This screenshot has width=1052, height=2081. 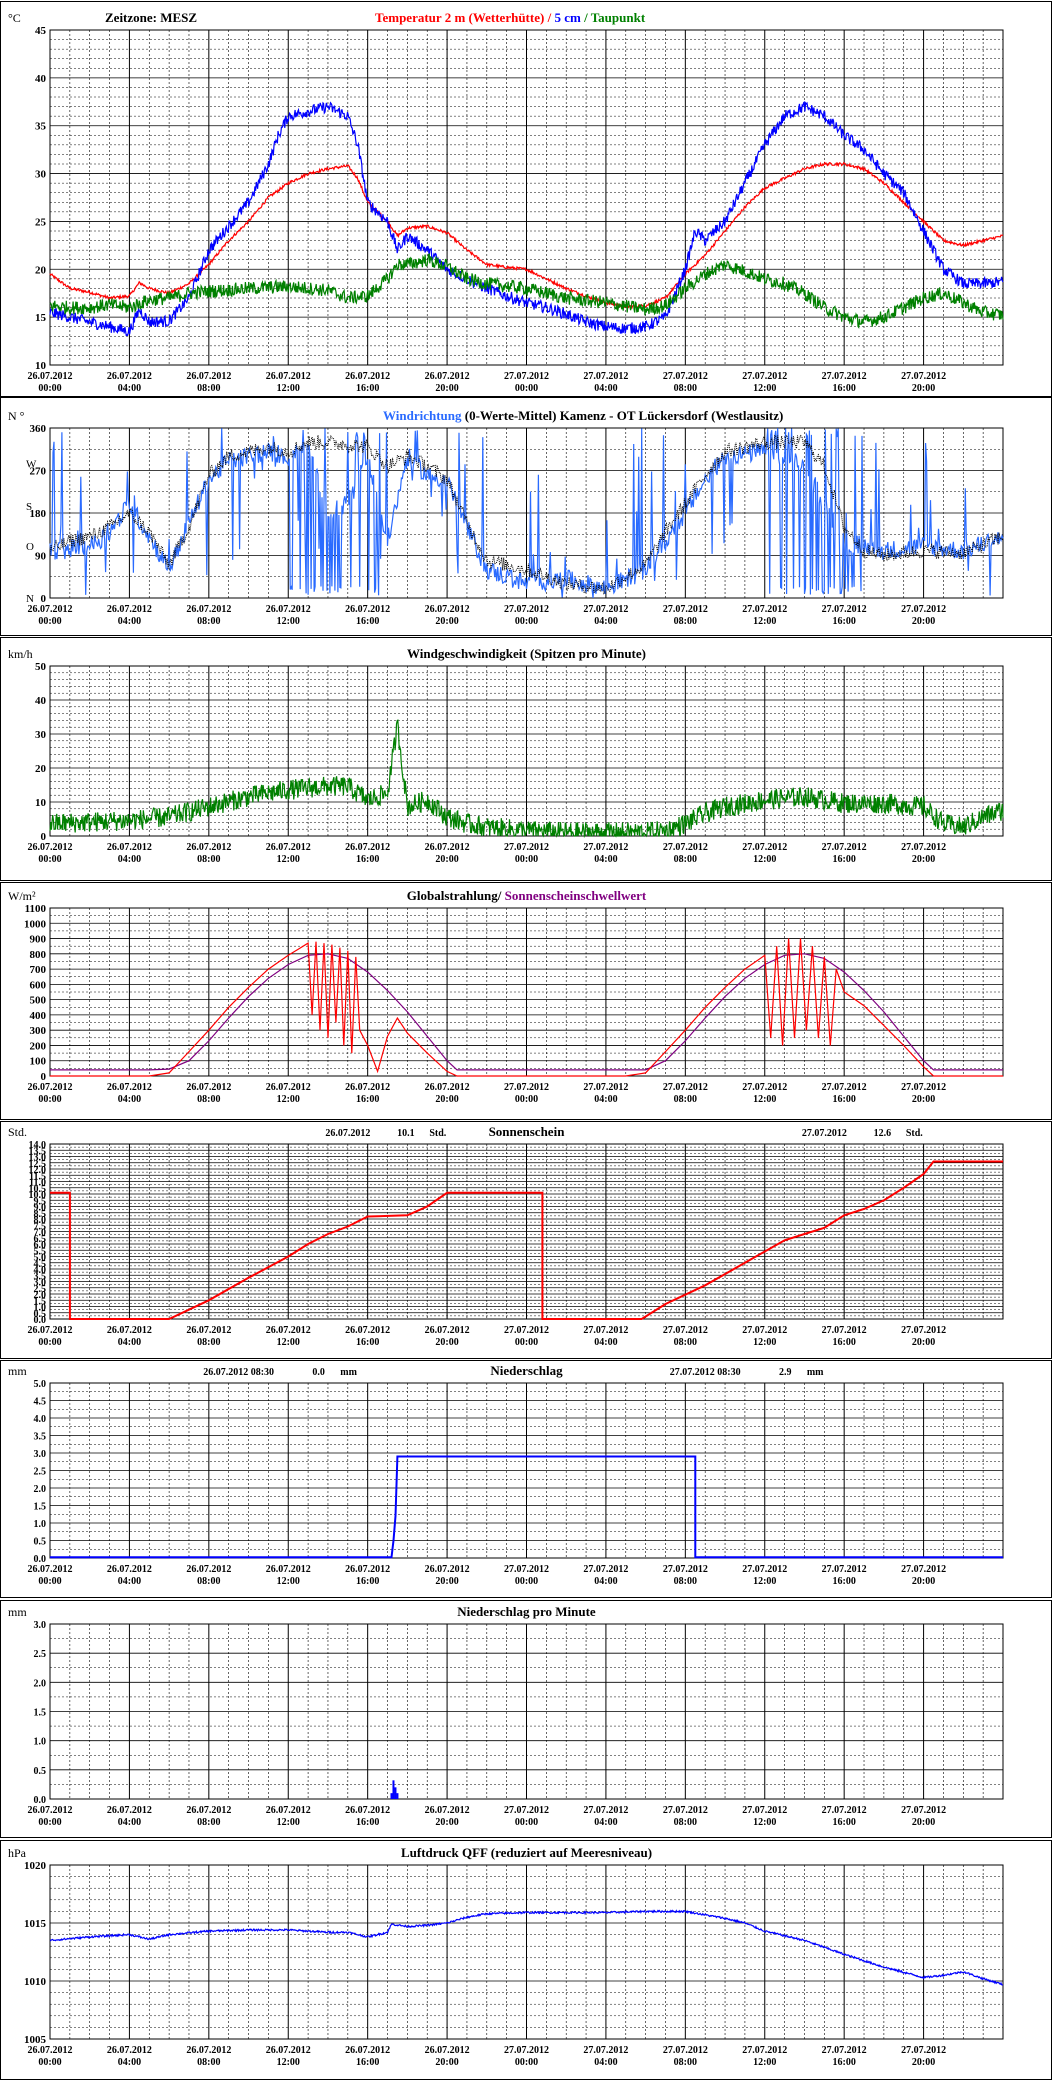 I want to click on y-tick-label: 8.5, so click(x=40, y=1214).